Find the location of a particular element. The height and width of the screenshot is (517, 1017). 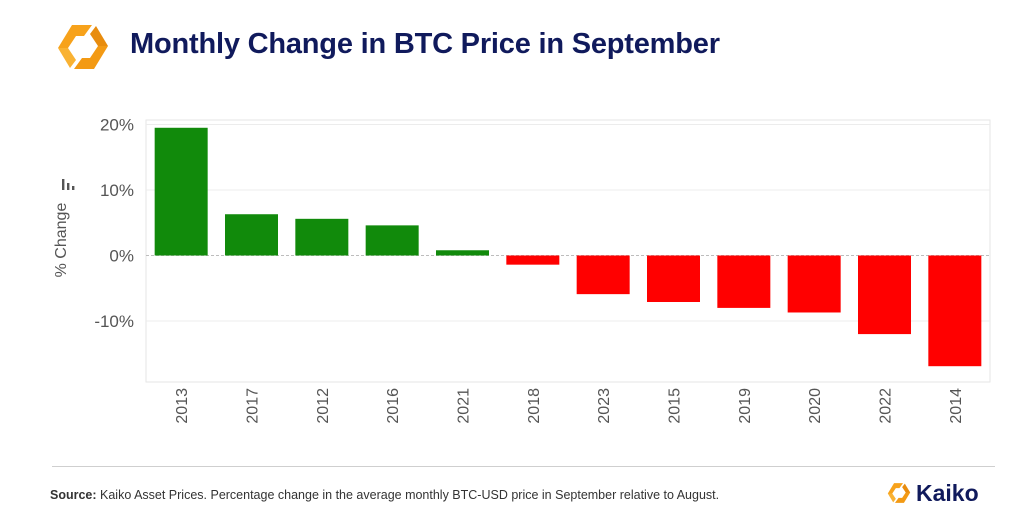

x-tick-label: 2021 is located at coordinates (464, 406).